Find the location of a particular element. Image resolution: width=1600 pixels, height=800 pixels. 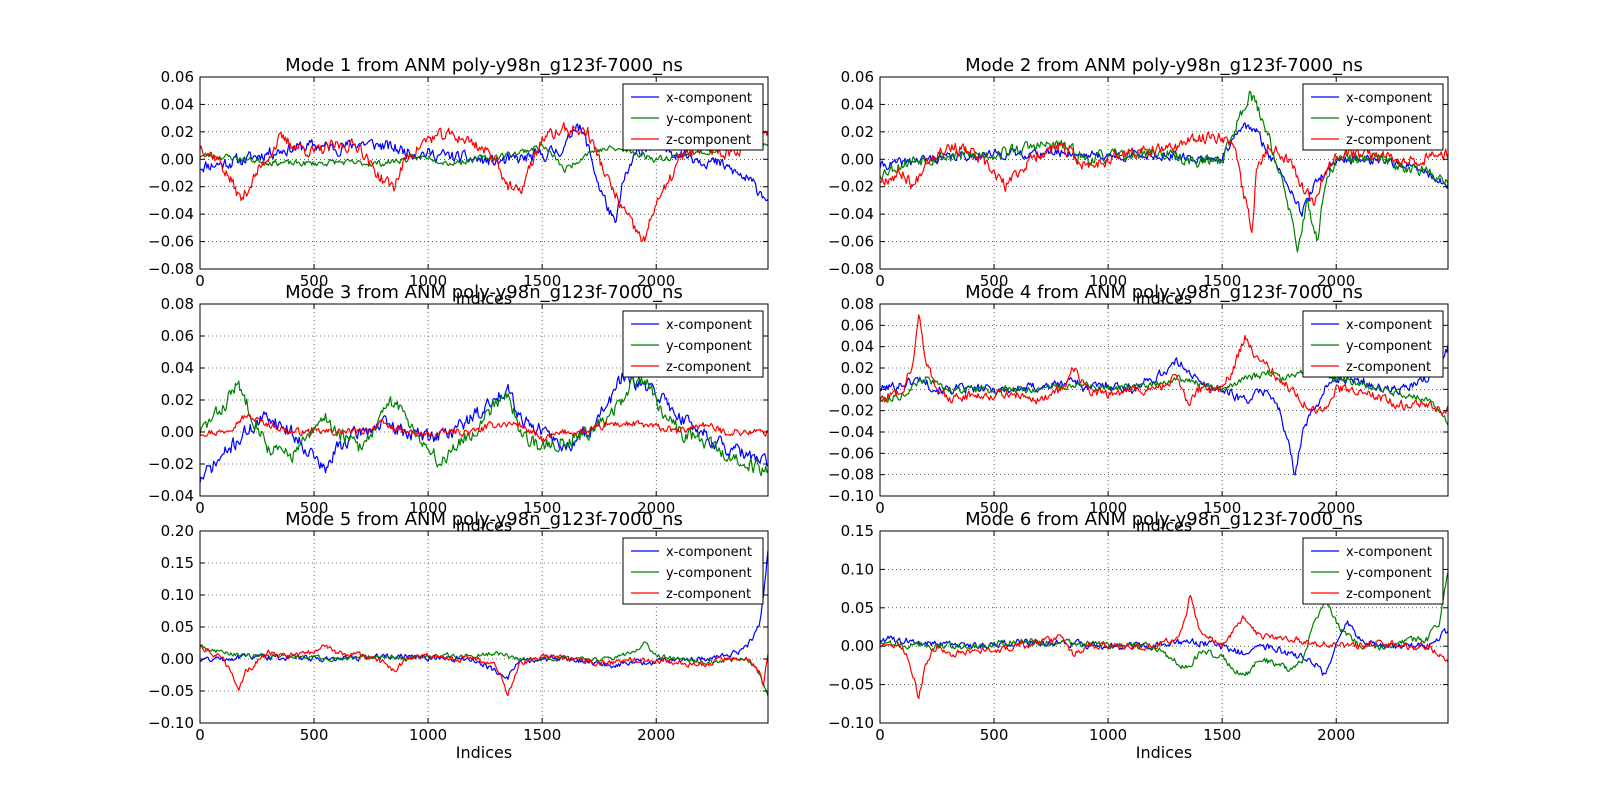

legend-box is located at coordinates (1373, 571).